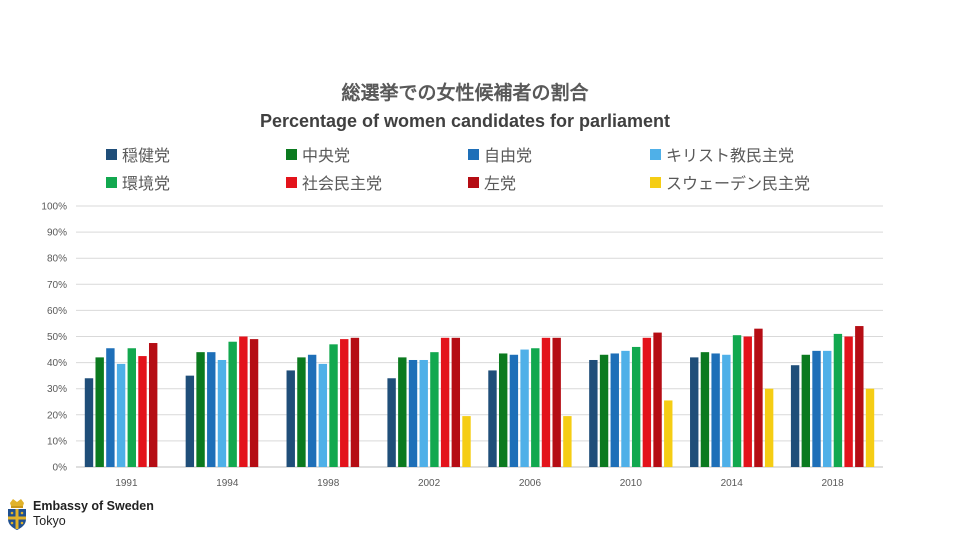 This screenshot has height=540, width=960. What do you see at coordinates (508, 155) in the screenshot?
I see `legend-label: 自由党` at bounding box center [508, 155].